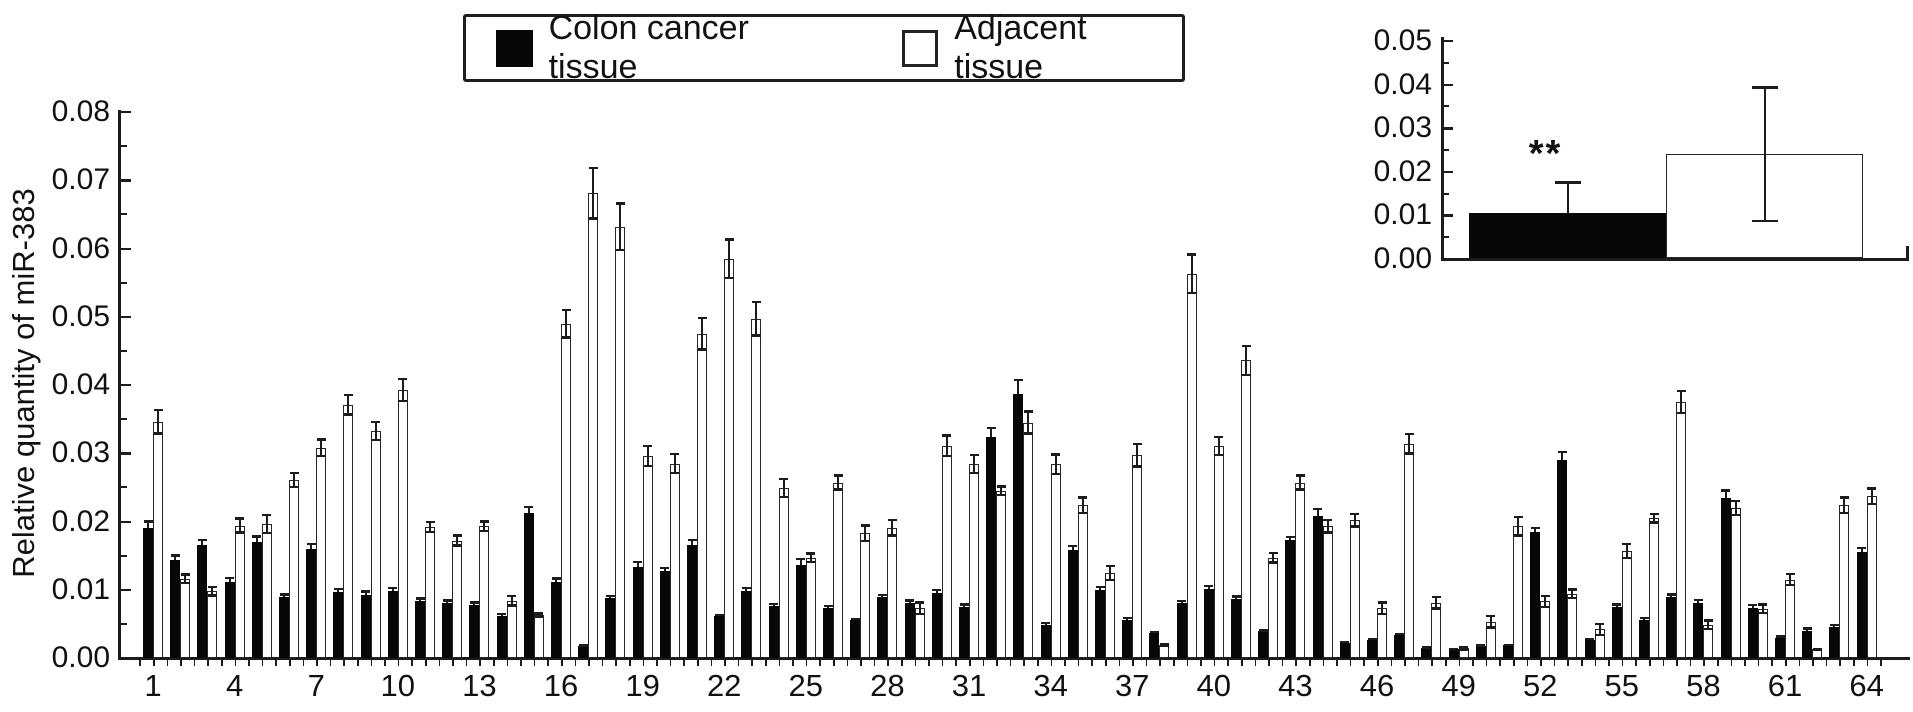  I want to click on errorbar-adjacent-sample-61-stem, so click(1790, 579).